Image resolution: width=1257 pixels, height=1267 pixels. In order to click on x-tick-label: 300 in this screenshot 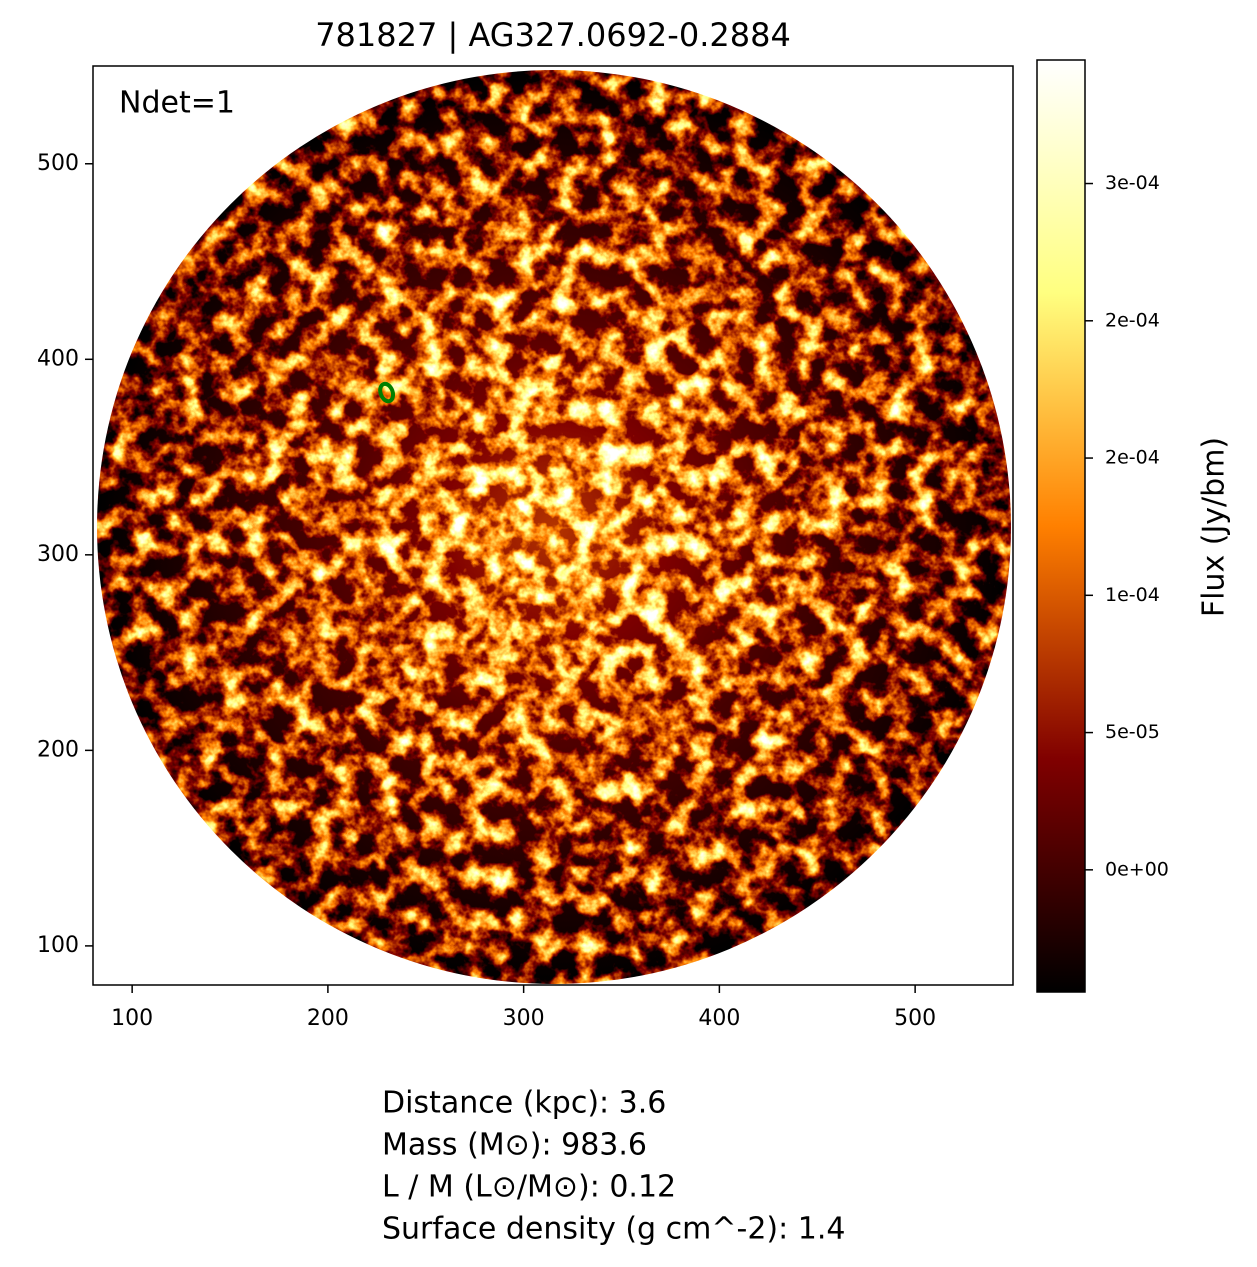, I will do `click(524, 1018)`.